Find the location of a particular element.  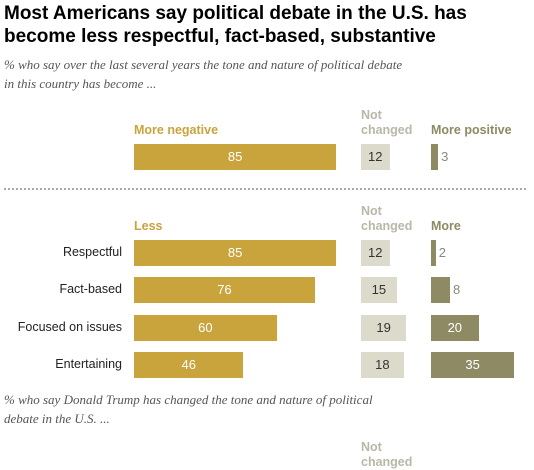

panel1-bar-less is located at coordinates (235, 157).